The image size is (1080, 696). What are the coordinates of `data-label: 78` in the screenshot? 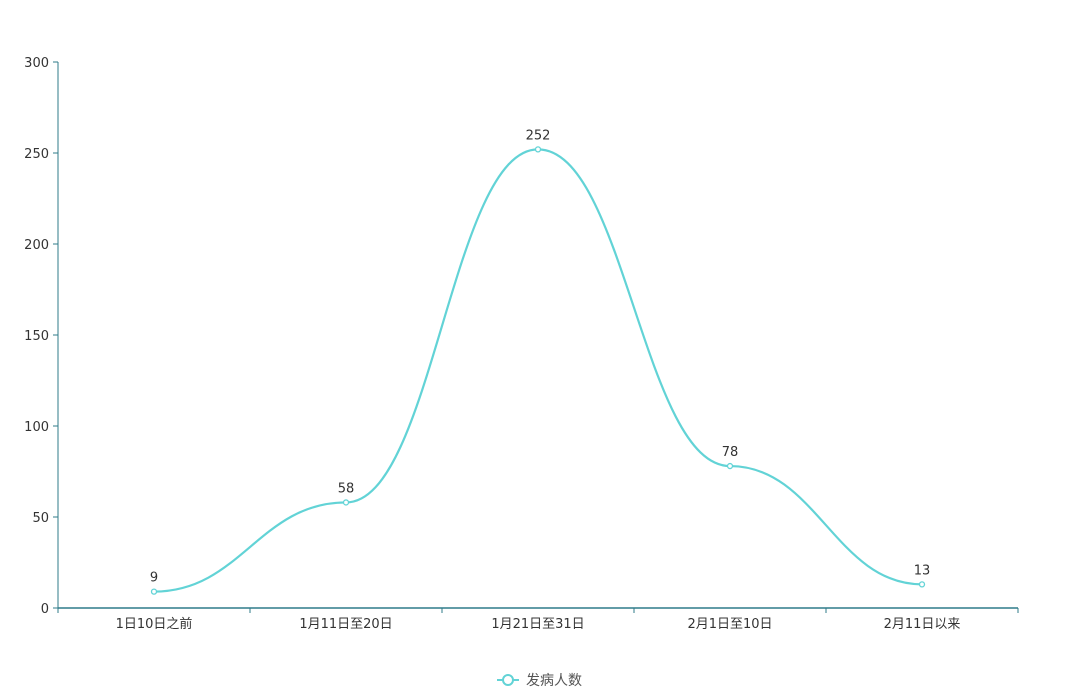 It's located at (730, 452).